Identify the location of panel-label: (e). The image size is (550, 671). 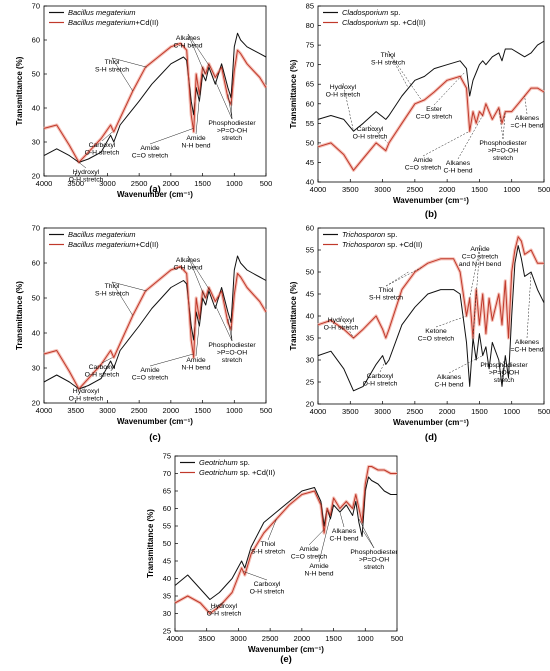
(286, 659).